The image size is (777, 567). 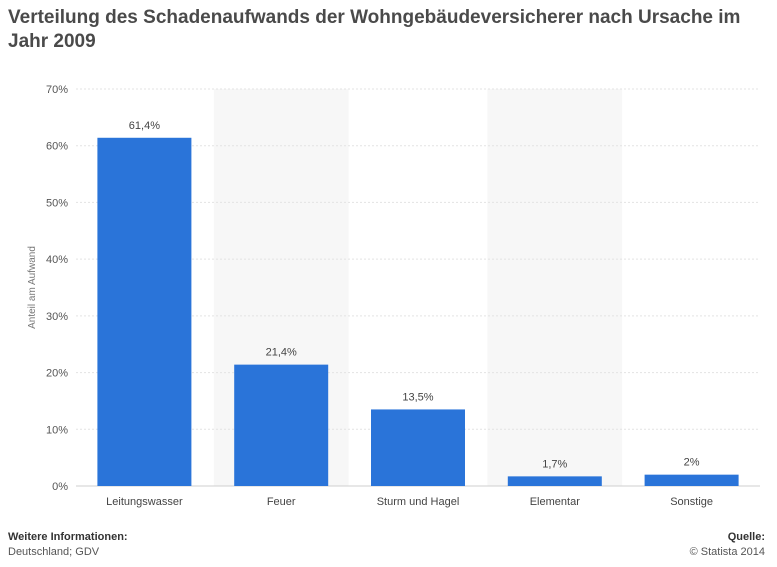 What do you see at coordinates (144, 126) in the screenshot?
I see `data-label: 61,4%` at bounding box center [144, 126].